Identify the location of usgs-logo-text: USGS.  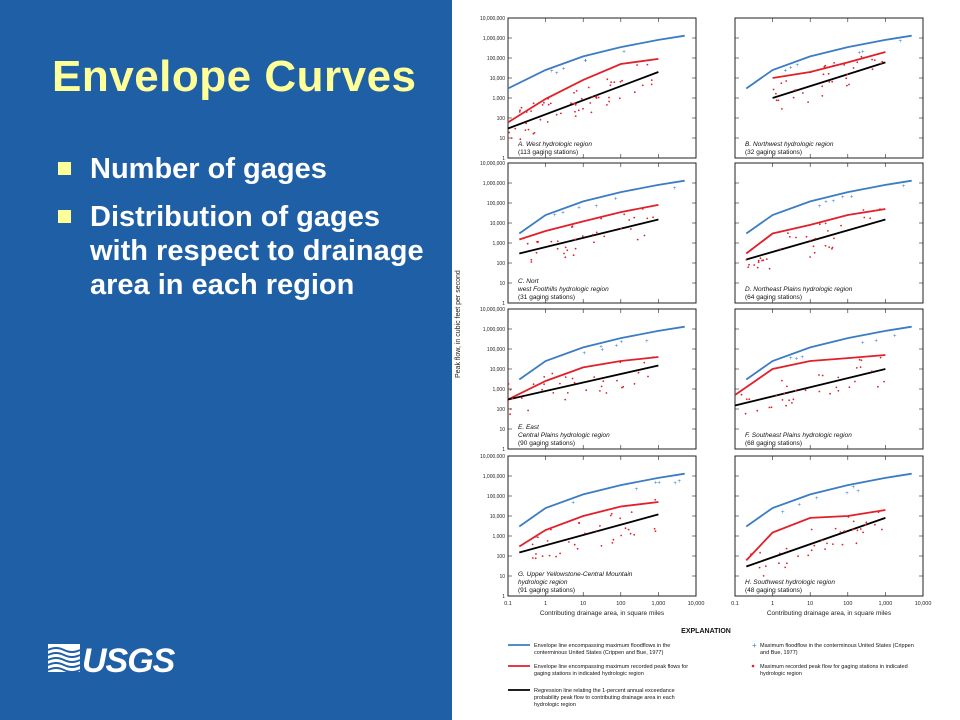
(129, 661).